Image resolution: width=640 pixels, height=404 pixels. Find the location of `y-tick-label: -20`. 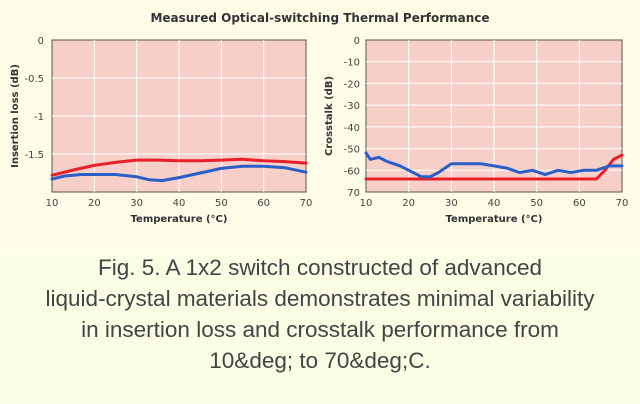

y-tick-label: -20 is located at coordinates (352, 84).